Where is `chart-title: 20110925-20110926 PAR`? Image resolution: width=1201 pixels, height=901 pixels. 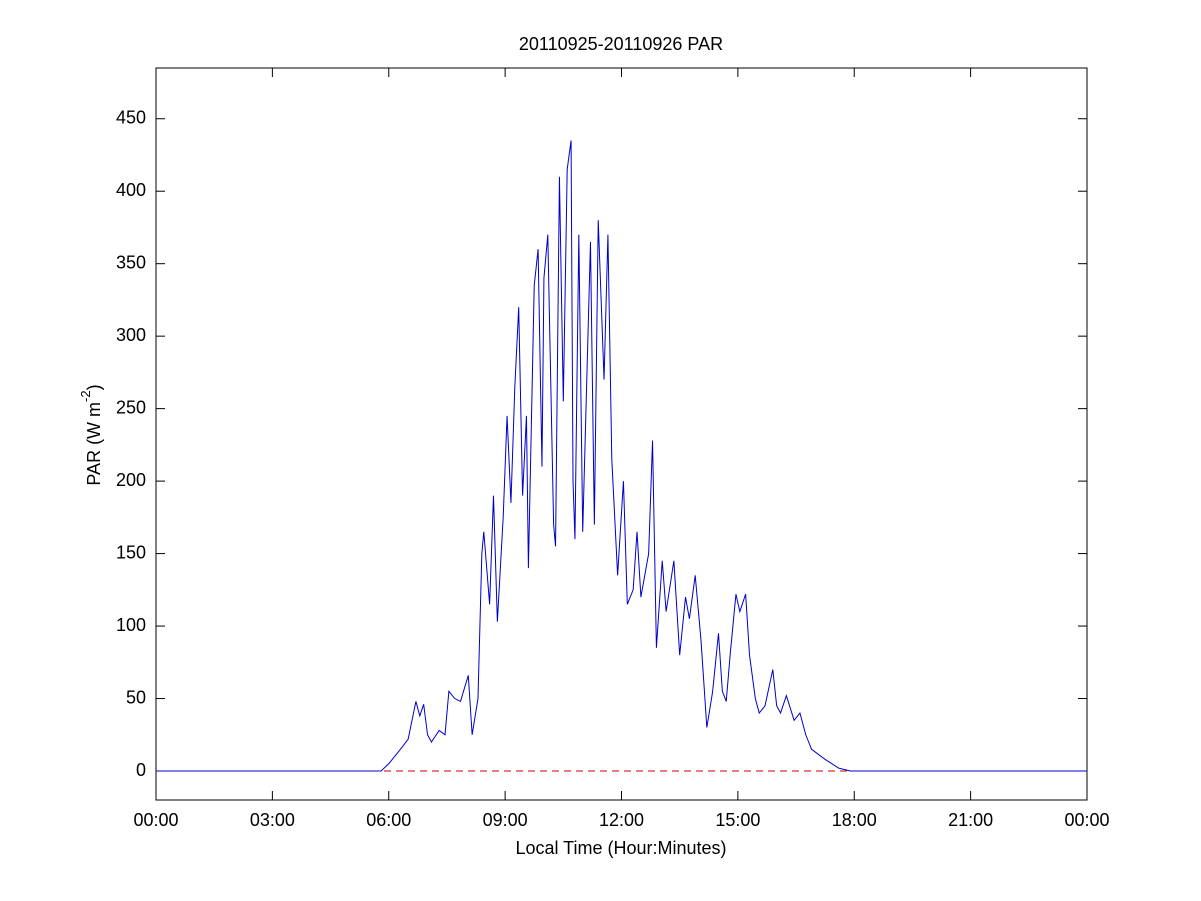
chart-title: 20110925-20110926 PAR is located at coordinates (621, 44).